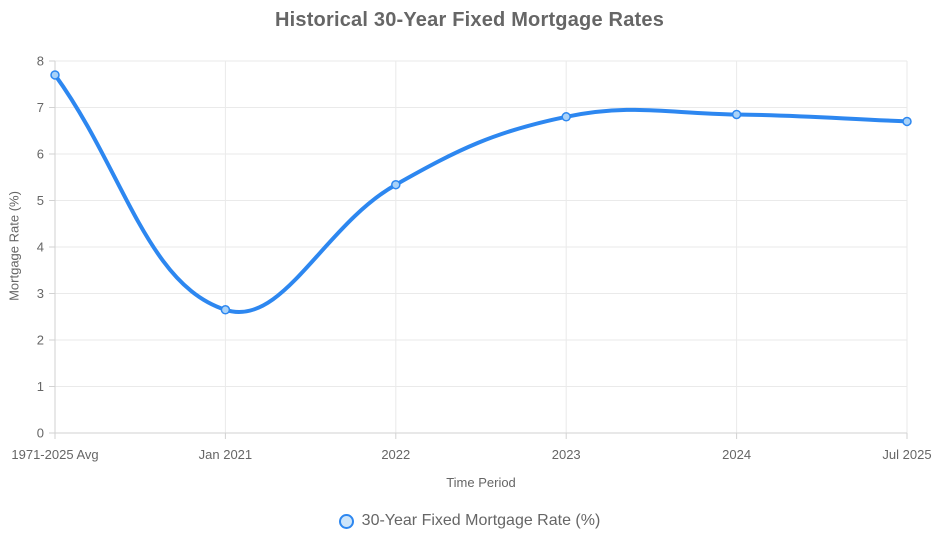 This screenshot has width=939, height=542. What do you see at coordinates (481, 482) in the screenshot?
I see `x-axis-title: Time Period` at bounding box center [481, 482].